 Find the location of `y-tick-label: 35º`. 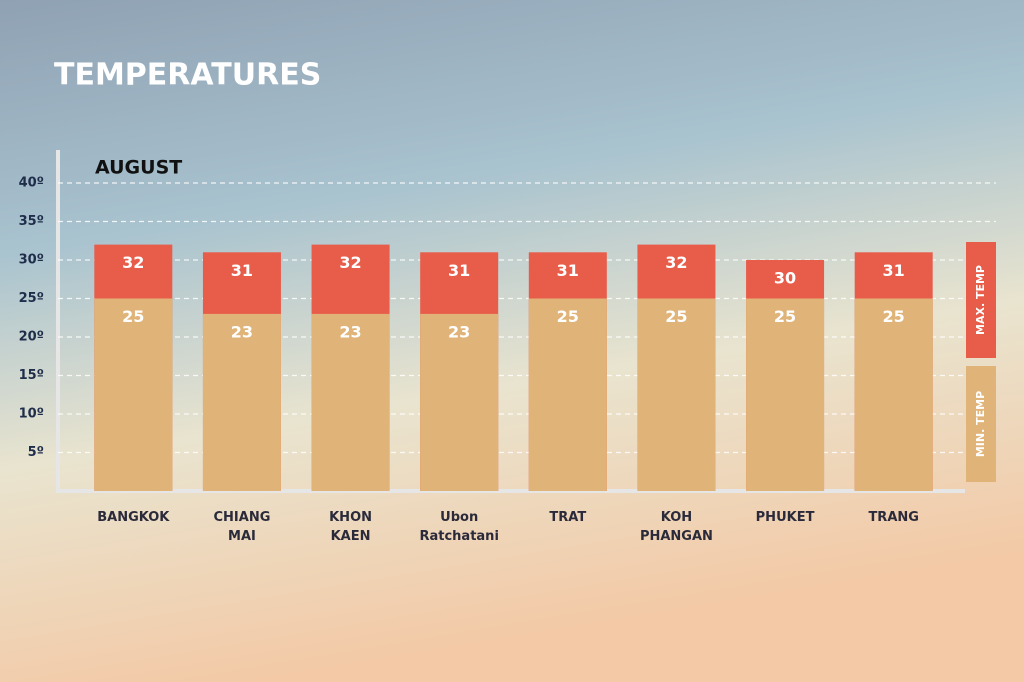

y-tick-label: 35º is located at coordinates (31, 221).